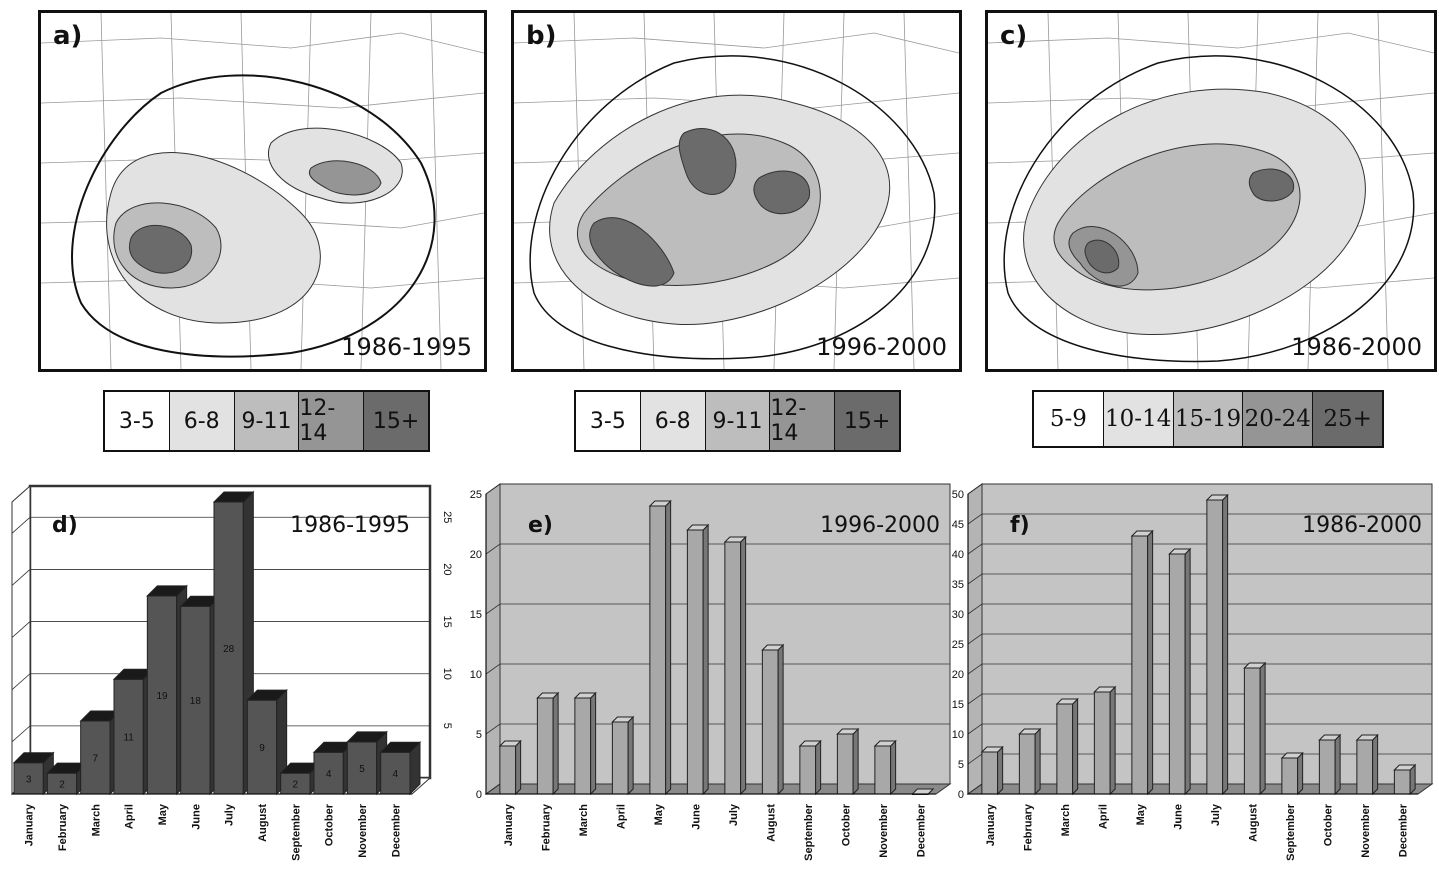 The width and height of the screenshot is (1439, 875). Describe the element at coordinates (128, 738) in the screenshot. I see `data-label: 11` at that location.